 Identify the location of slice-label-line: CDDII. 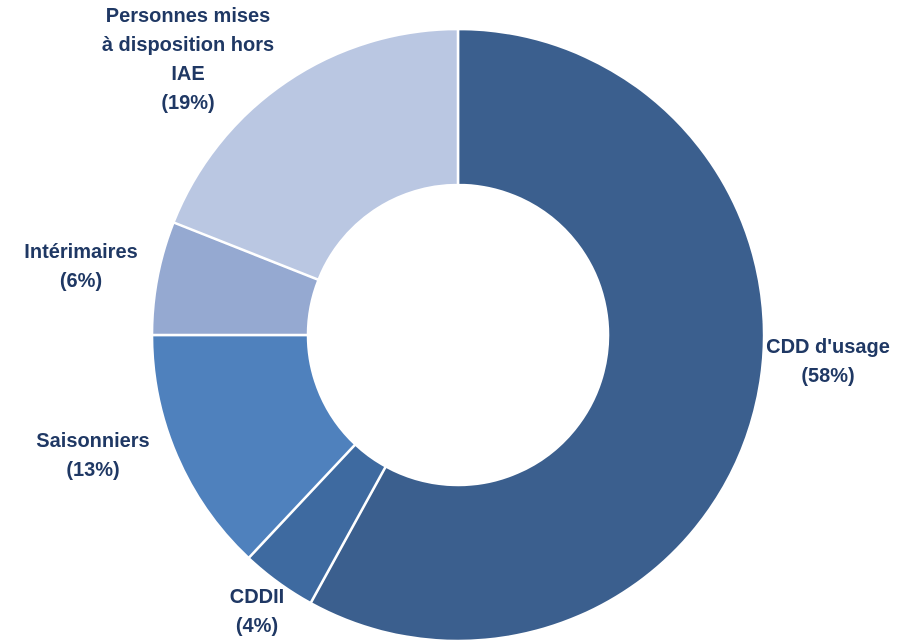
(257, 597).